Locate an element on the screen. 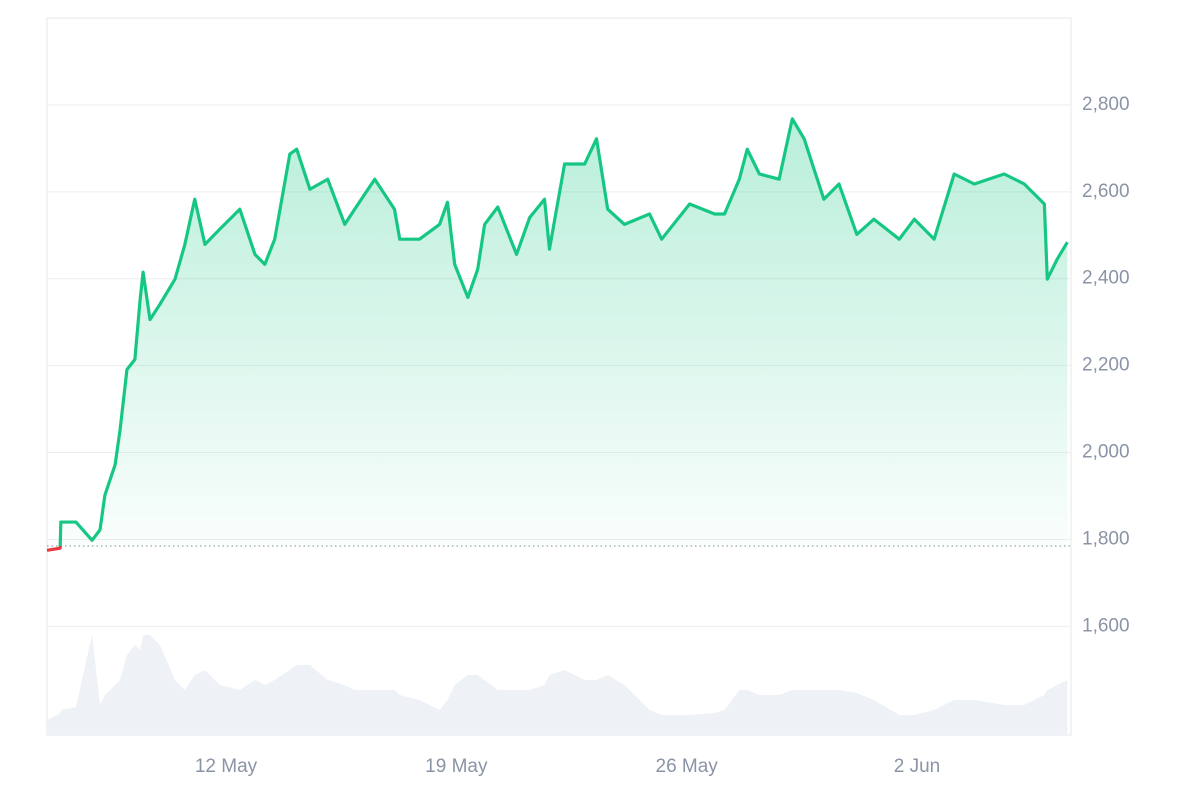 The width and height of the screenshot is (1200, 800). y-tick-label: 1,600 is located at coordinates (1106, 625).